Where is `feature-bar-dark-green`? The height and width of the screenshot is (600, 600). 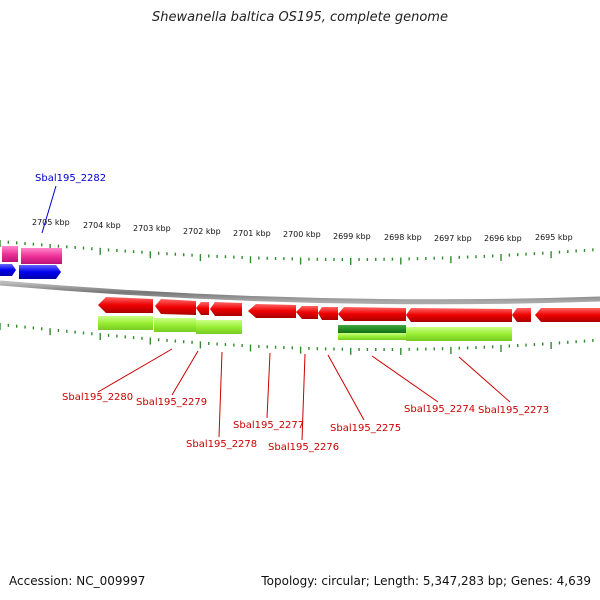
feature-bar-dark-green is located at coordinates (372, 329).